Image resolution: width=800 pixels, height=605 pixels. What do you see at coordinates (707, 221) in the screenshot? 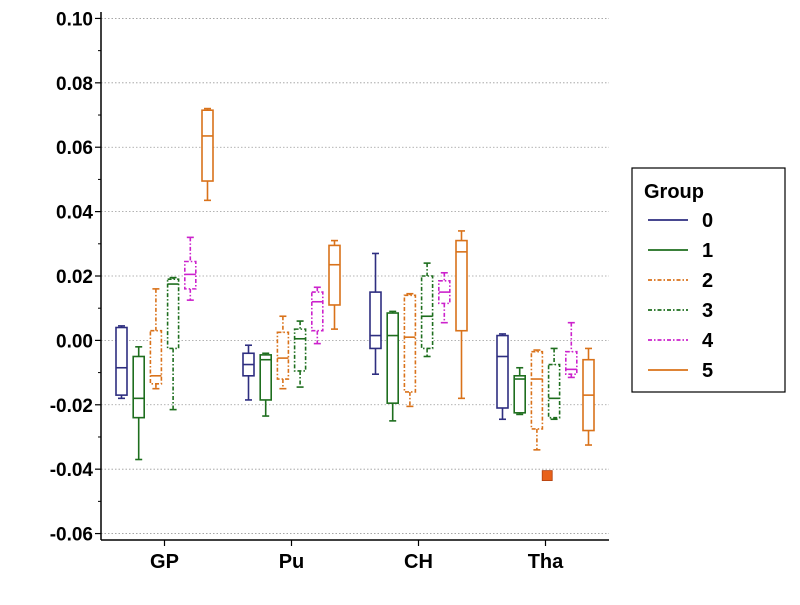
I see `legend-label-0: 0` at bounding box center [707, 221].